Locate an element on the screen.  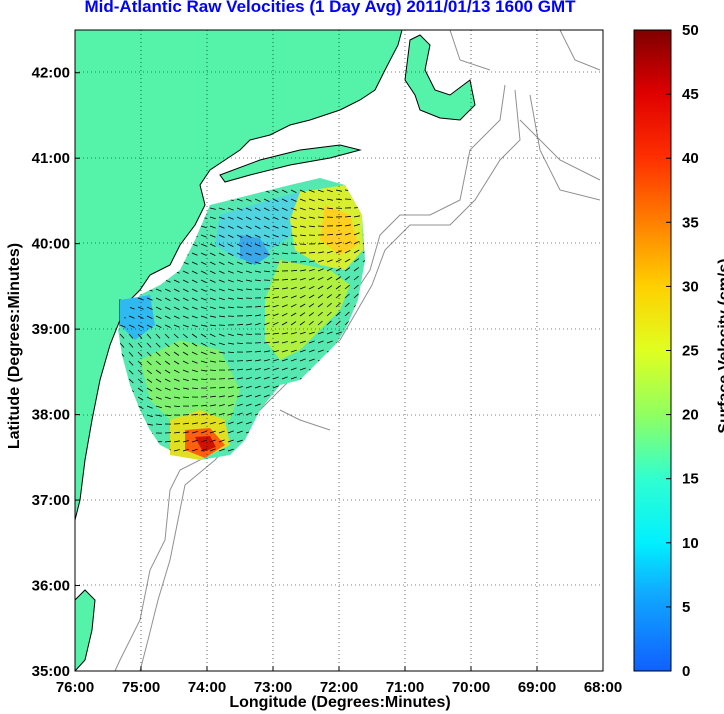
y-tick-label: 38:00 is located at coordinates (51, 415).